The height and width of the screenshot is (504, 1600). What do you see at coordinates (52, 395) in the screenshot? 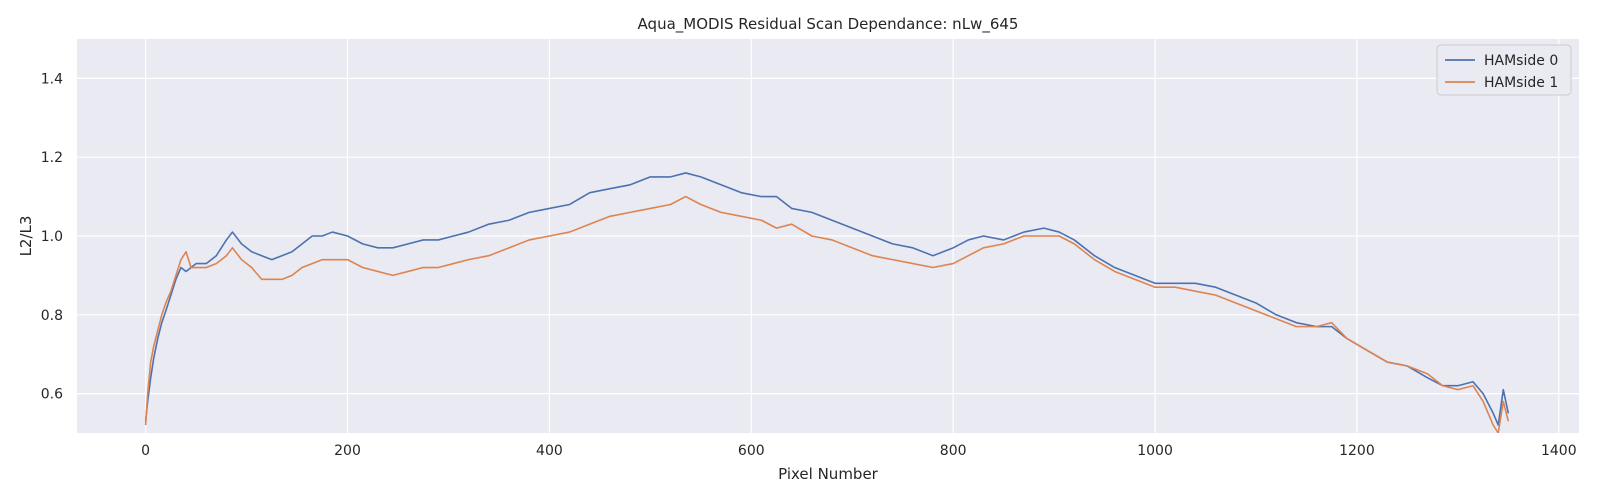
I see `y-tick-label: 0.6` at bounding box center [52, 395].